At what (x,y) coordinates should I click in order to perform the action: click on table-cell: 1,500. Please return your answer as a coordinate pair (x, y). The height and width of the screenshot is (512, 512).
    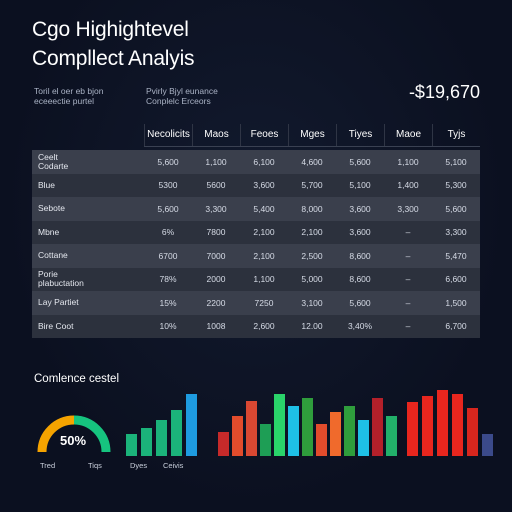
    Looking at the image, I should click on (456, 302).